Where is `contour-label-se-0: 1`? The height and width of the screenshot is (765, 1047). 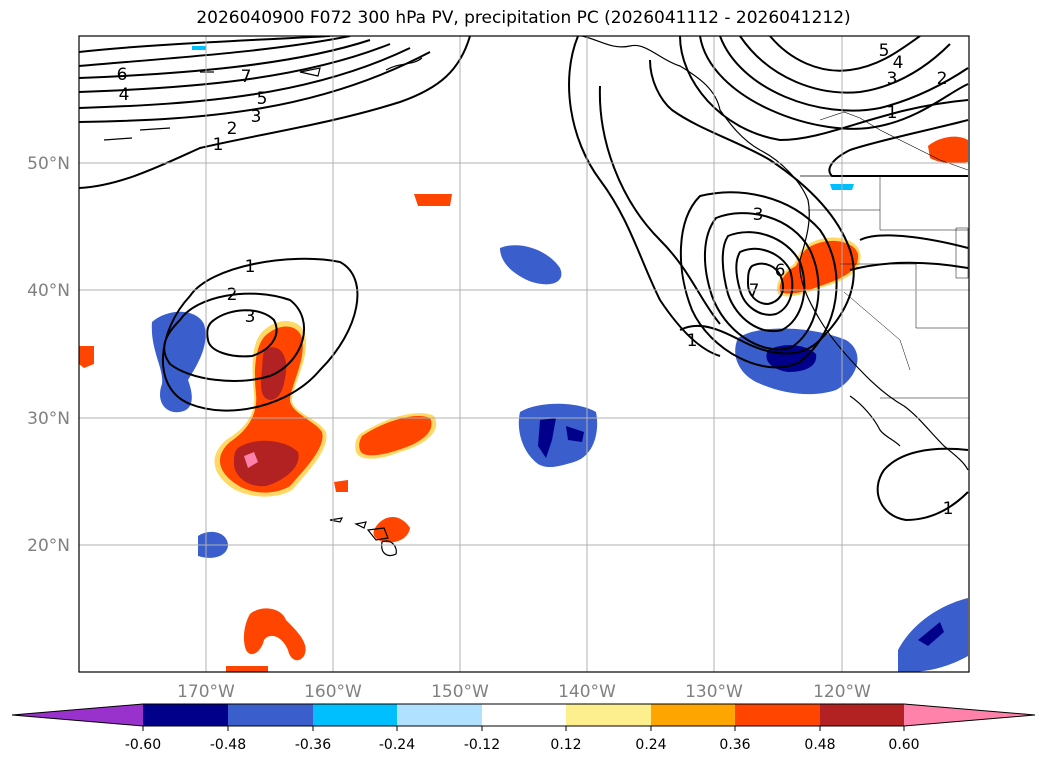 contour-label-se-0: 1 is located at coordinates (948, 509).